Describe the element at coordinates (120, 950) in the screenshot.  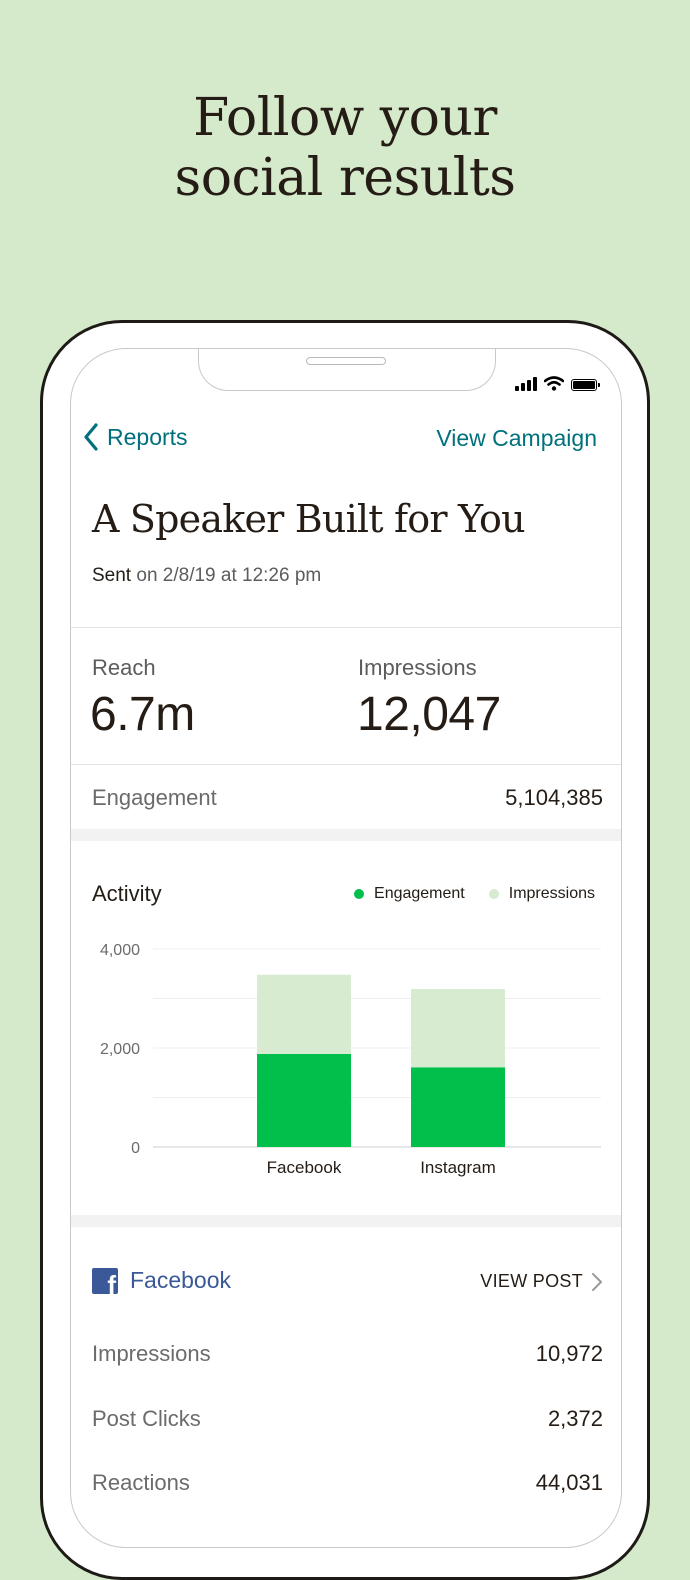
I see `y-tick-label: 4,000` at that location.